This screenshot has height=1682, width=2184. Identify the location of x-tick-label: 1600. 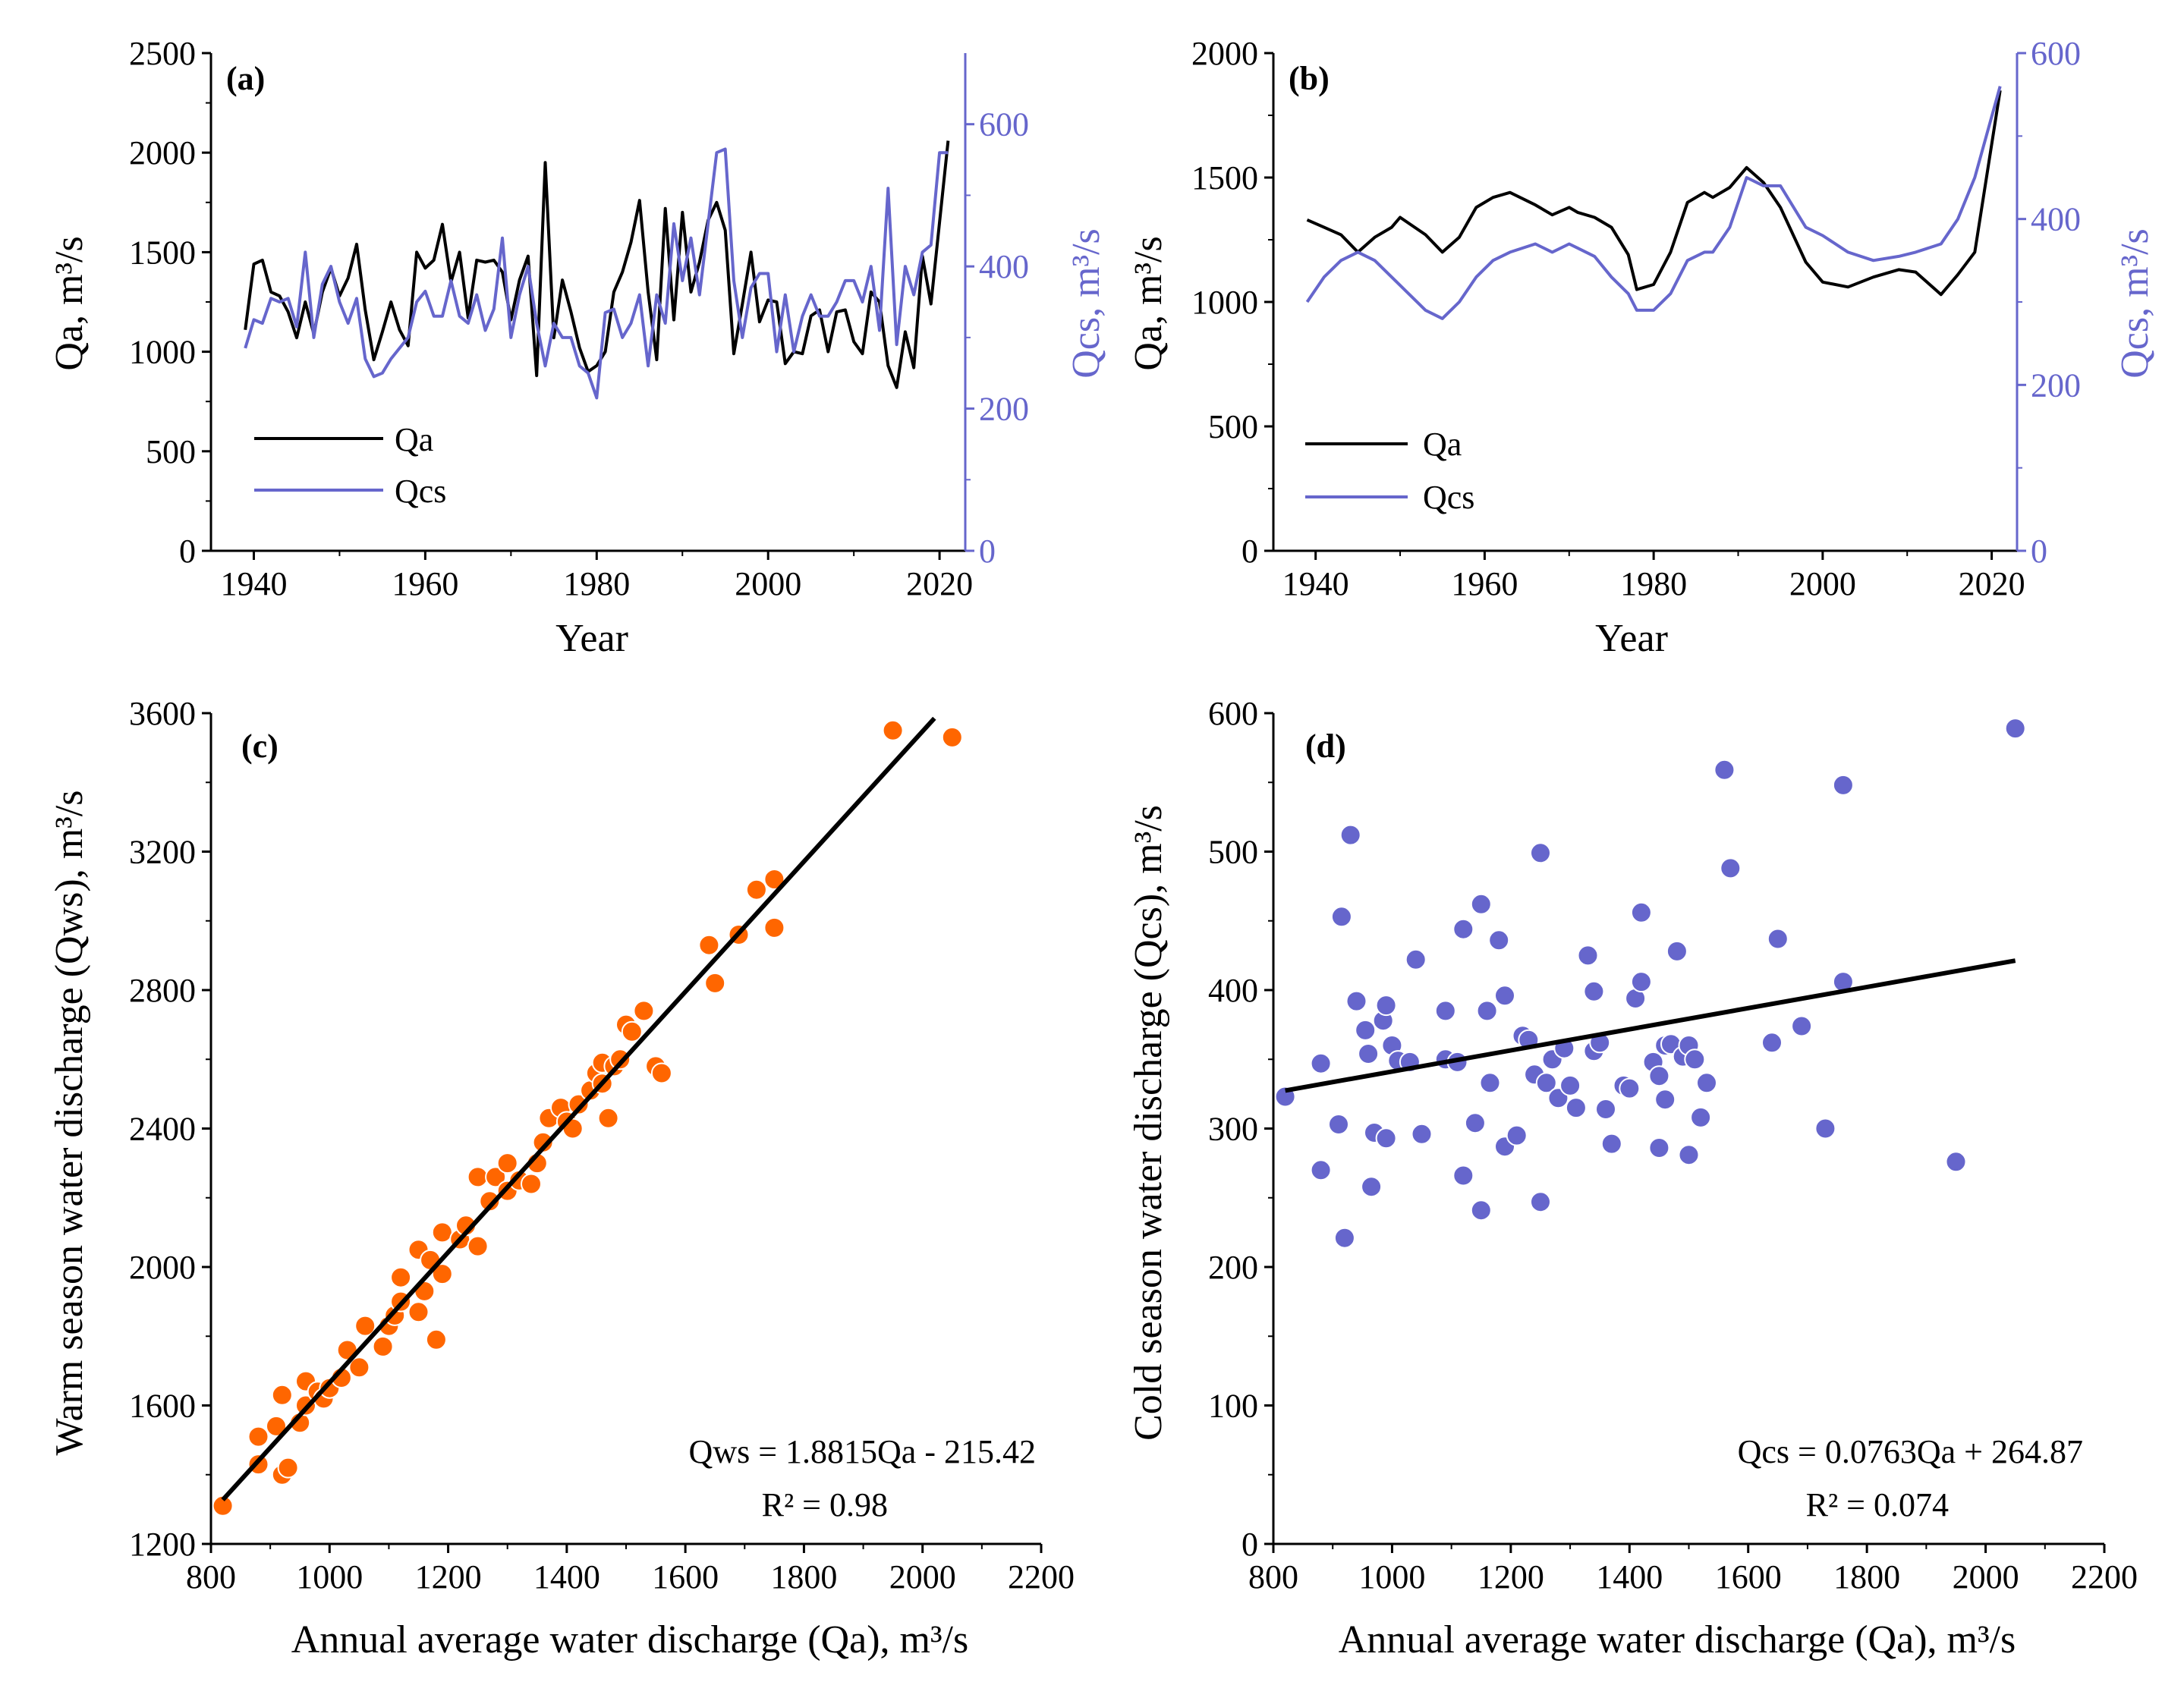
(685, 1577).